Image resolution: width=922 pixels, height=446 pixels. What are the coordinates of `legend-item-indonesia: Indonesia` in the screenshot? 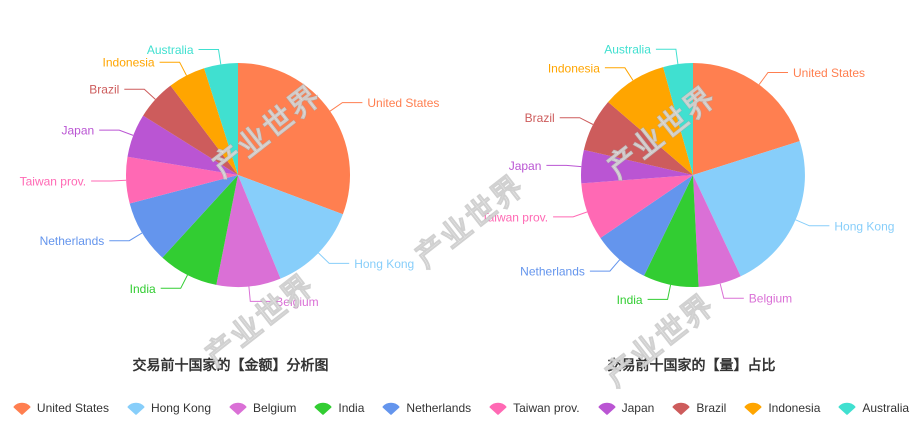 It's located at (782, 408).